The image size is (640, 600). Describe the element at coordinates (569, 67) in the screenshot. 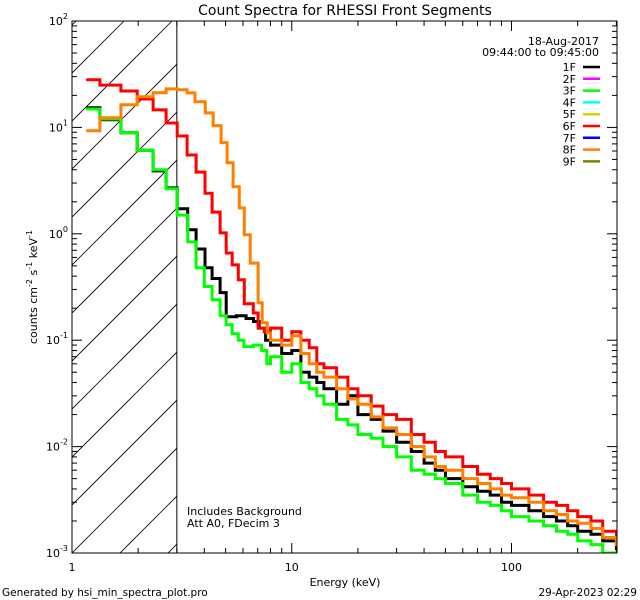

I see `legend-label-1F: 1F` at that location.